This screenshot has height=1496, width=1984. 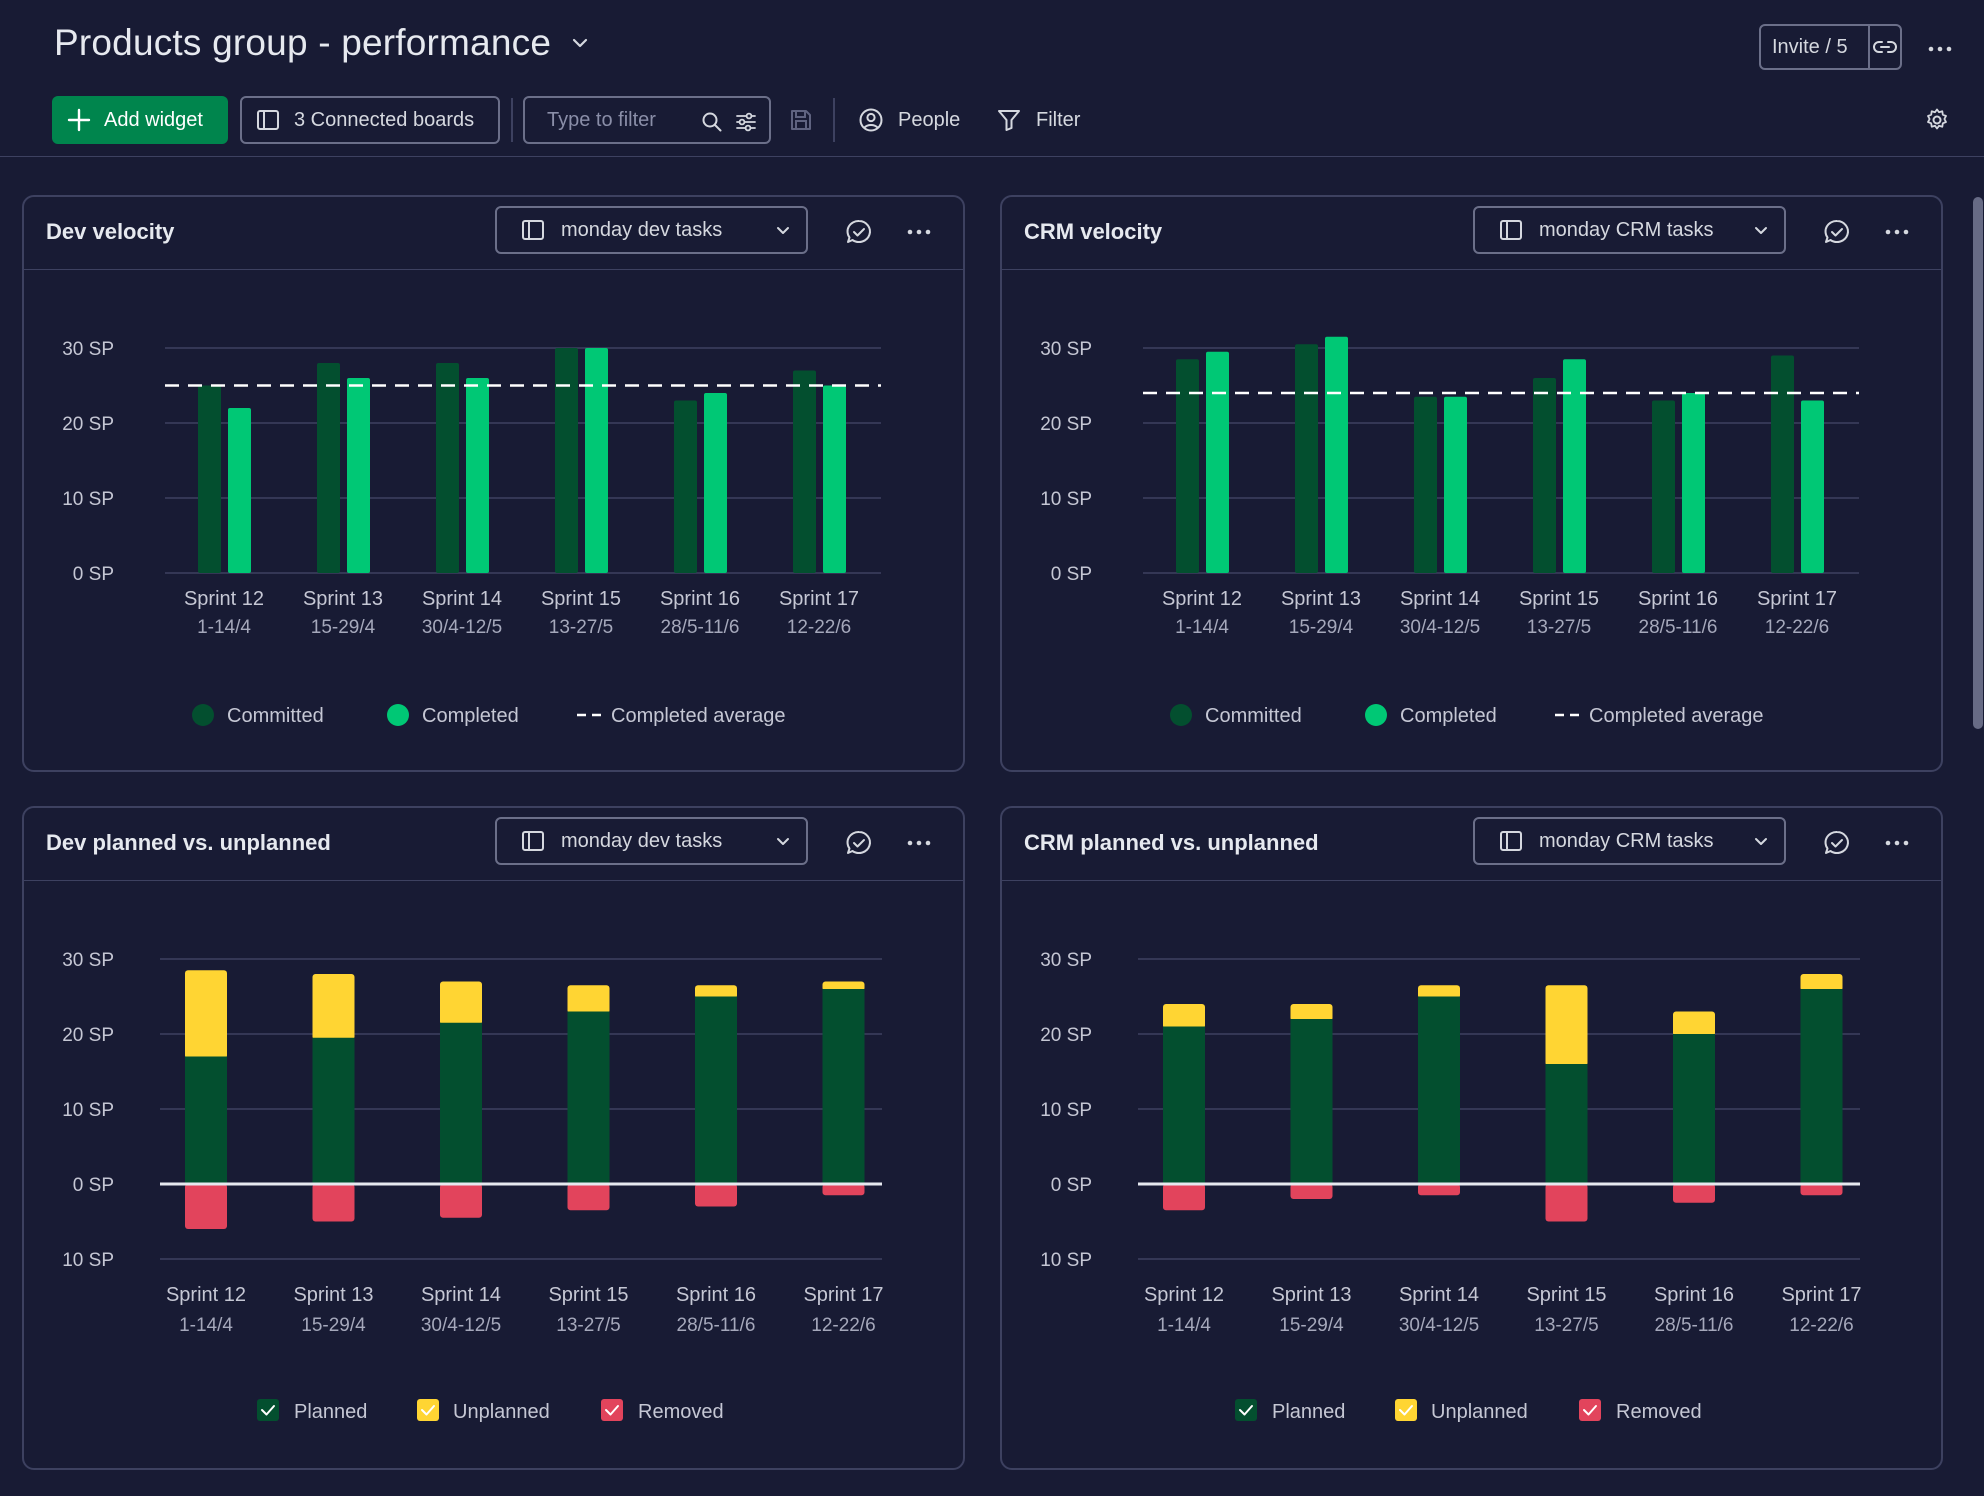 I want to click on add-widget-button: Add widget, so click(x=140, y=120).